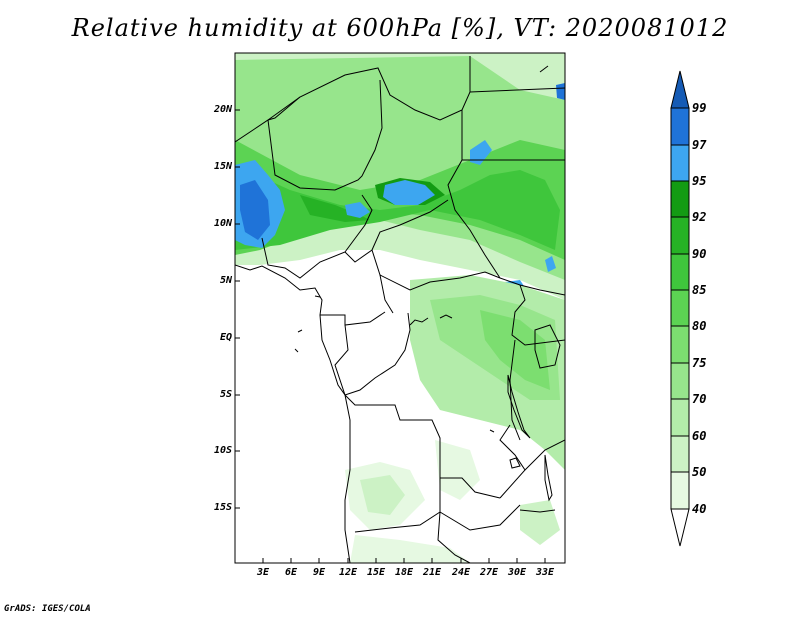 This screenshot has width=800, height=618. Describe the element at coordinates (461, 572) in the screenshot. I see `lon-label: 24E` at that location.